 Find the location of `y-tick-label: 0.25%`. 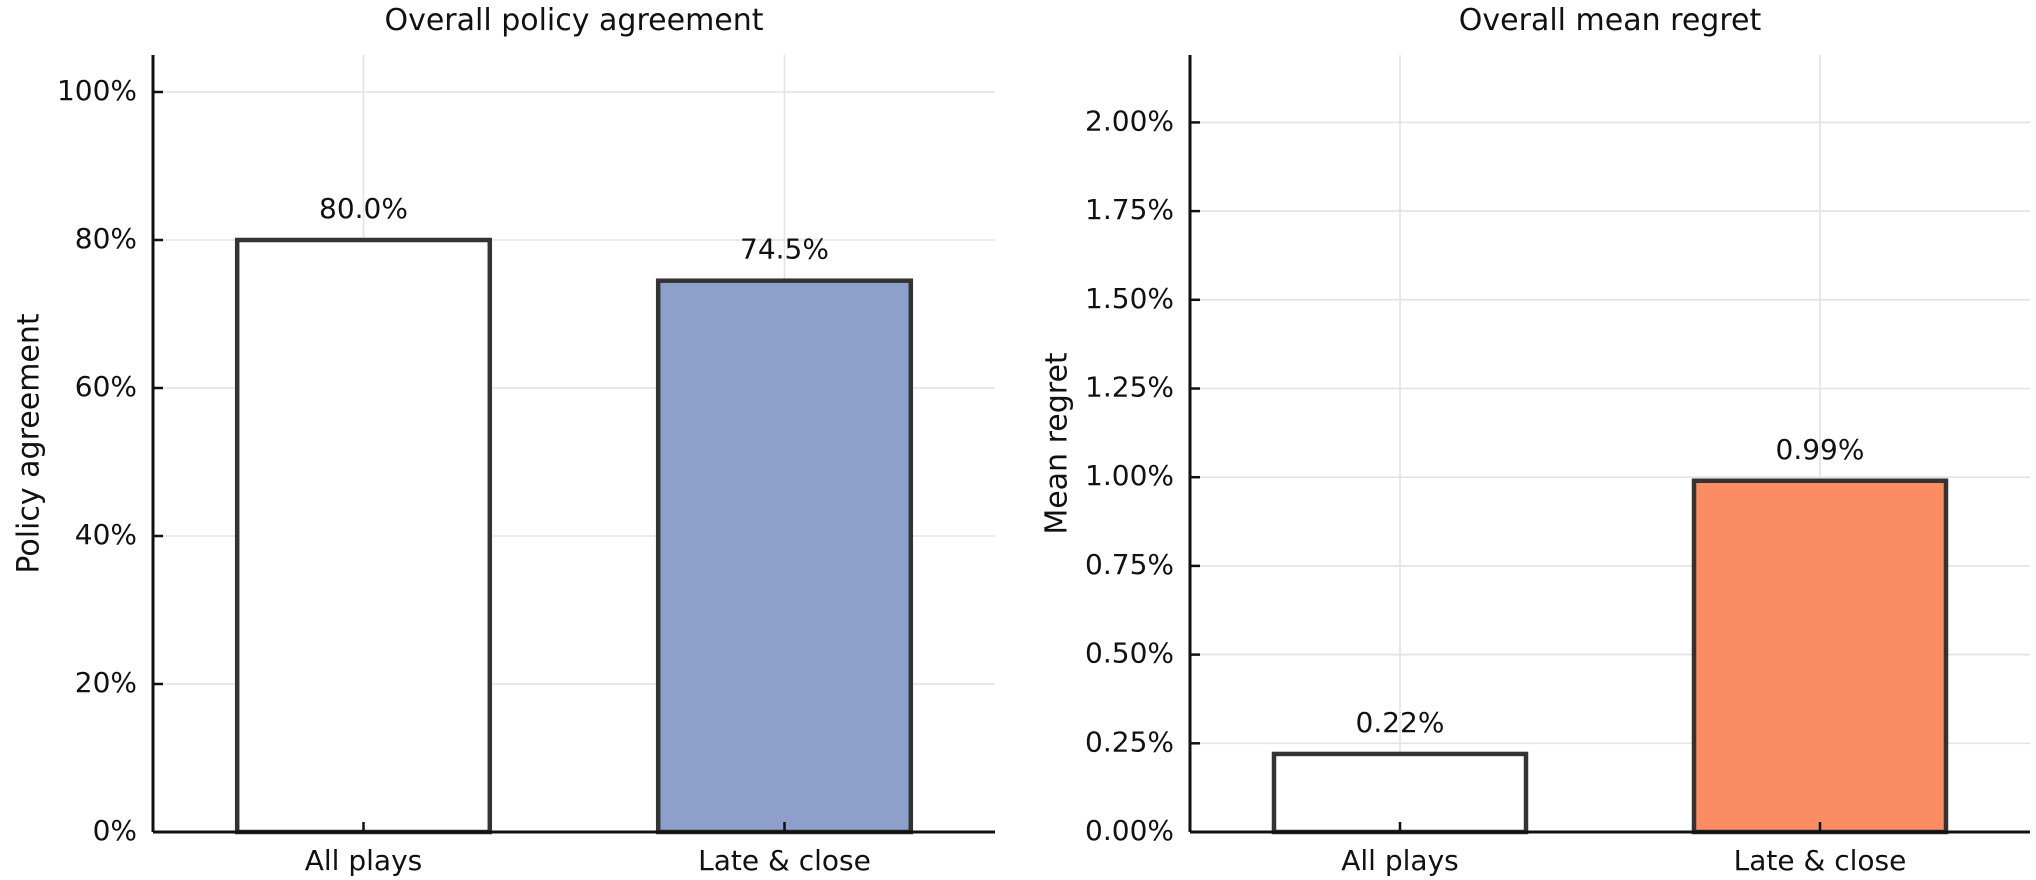

y-tick-label: 0.25% is located at coordinates (1129, 741).